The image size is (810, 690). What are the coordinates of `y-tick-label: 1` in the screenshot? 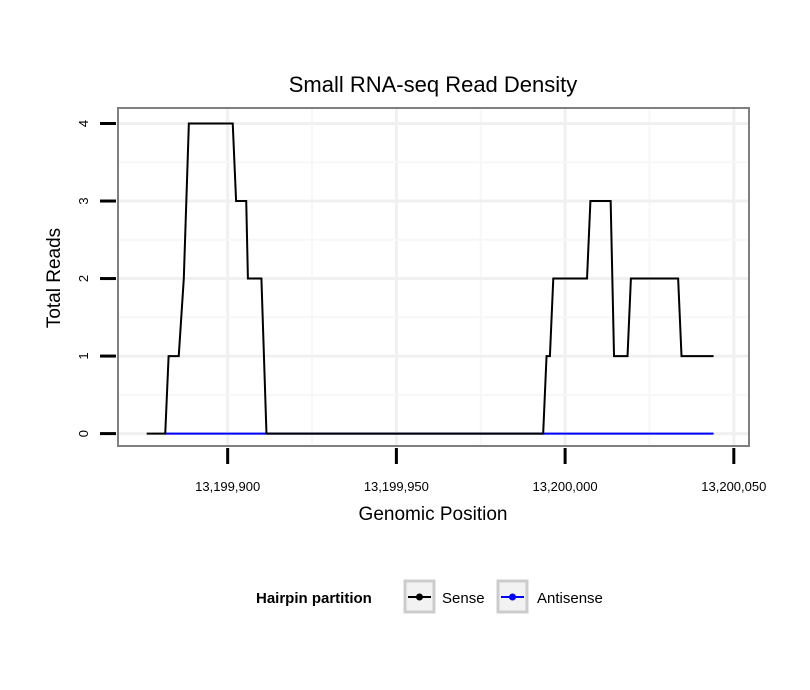 It's located at (83, 355).